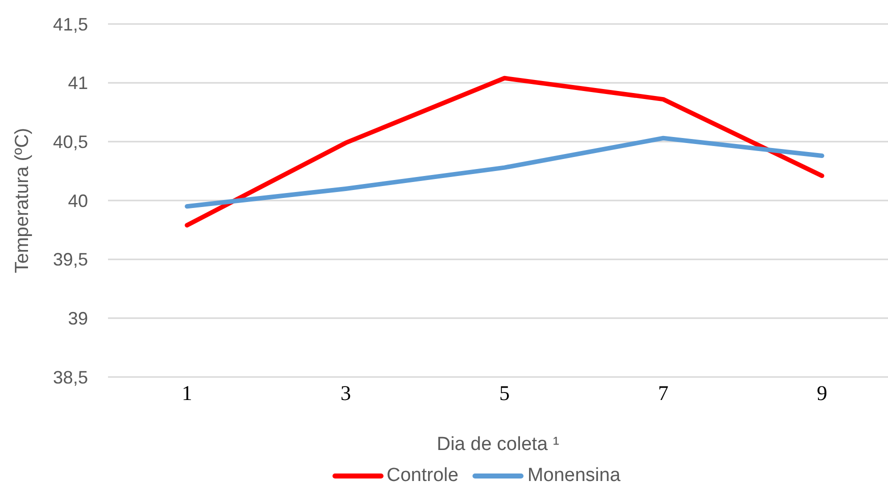 The height and width of the screenshot is (495, 888). What do you see at coordinates (498, 444) in the screenshot?
I see `x-axis-title: Dia de coleta ¹` at bounding box center [498, 444].